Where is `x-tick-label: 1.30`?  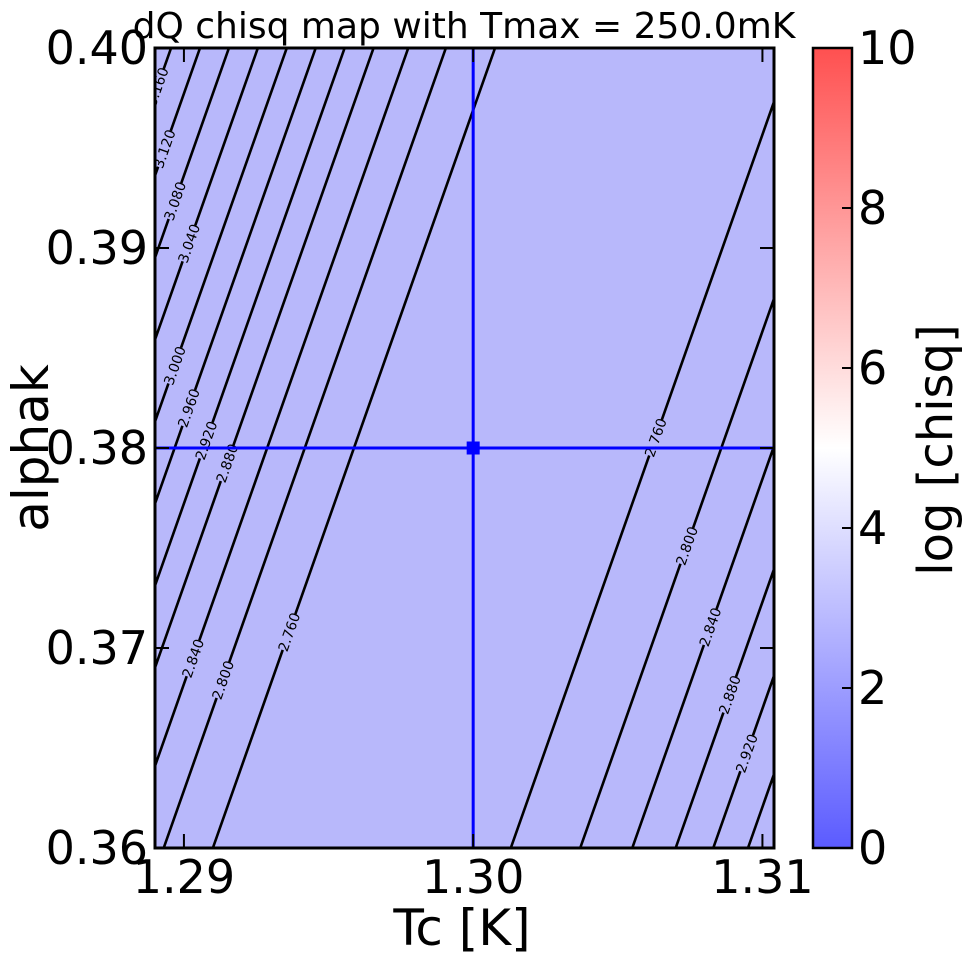 x-tick-label: 1.30 is located at coordinates (473, 877).